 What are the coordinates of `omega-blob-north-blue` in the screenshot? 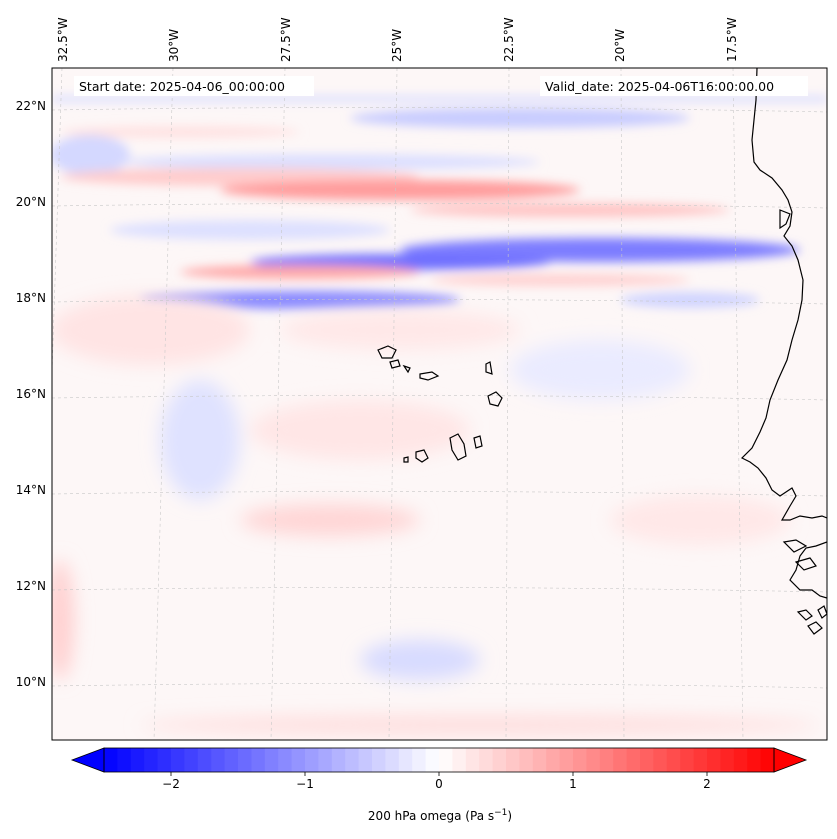 It's located at (520, 118).